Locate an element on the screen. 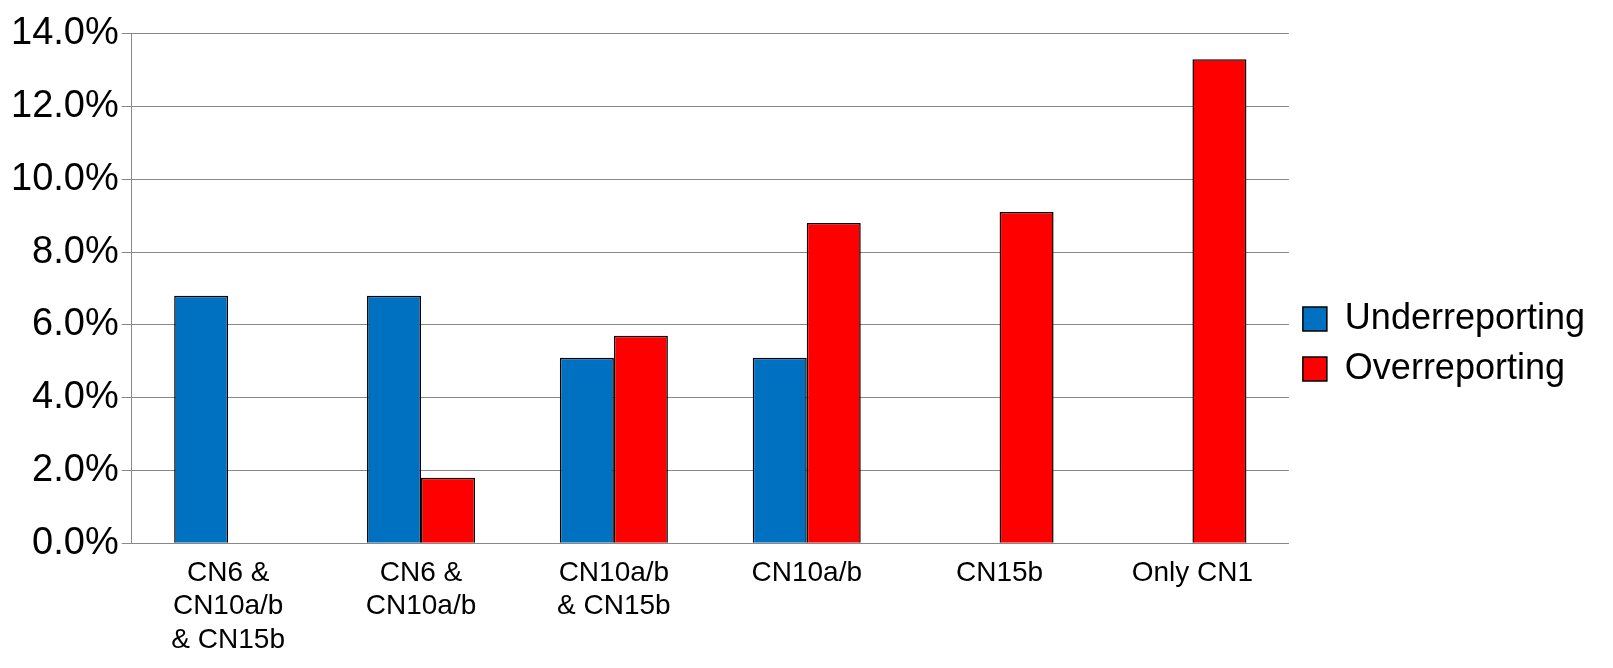  x-tick-label: CN6 & CN10a/b is located at coordinates (421, 588).